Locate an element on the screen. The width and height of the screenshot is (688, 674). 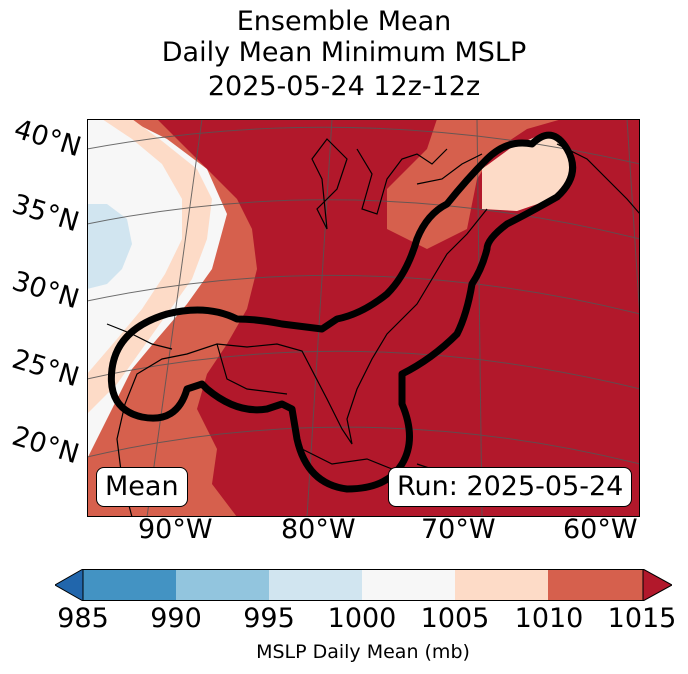
colorbar-tick-985: 985 is located at coordinates (83, 618).